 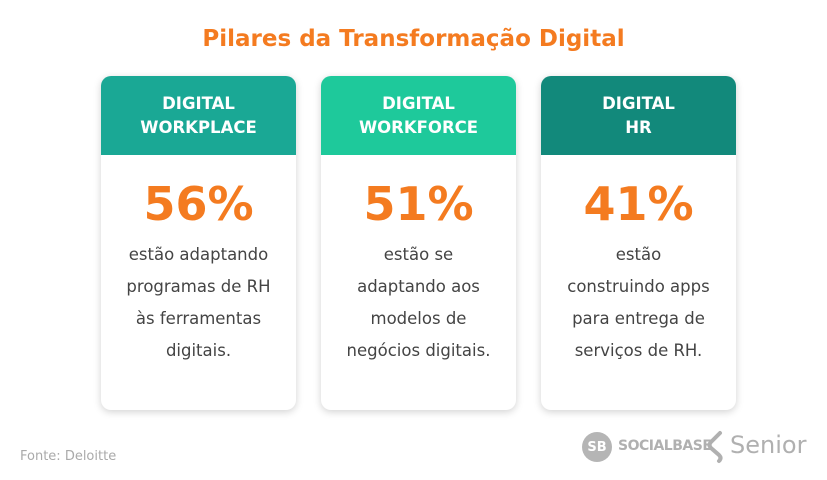 I want to click on card-percent: 51%, so click(x=418, y=204).